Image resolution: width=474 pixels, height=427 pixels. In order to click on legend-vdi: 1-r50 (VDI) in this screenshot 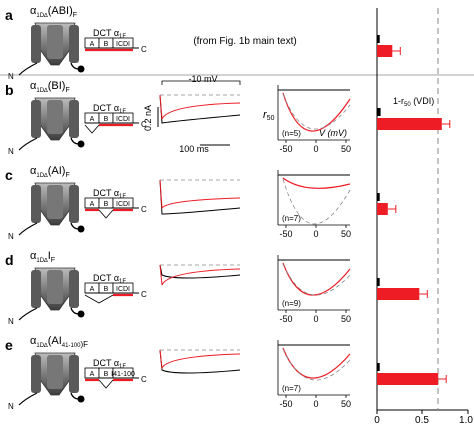, I will do `click(413, 102)`.